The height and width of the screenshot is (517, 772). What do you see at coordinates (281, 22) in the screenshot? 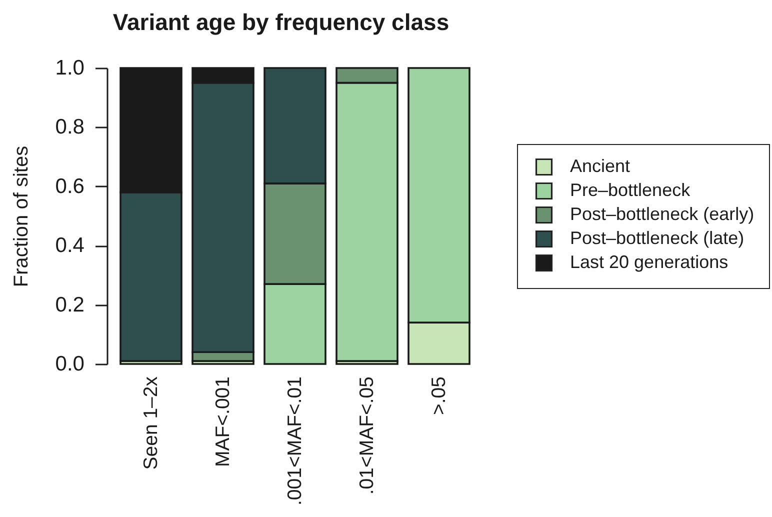
I see `chart-title: Variant age by frequency class` at bounding box center [281, 22].